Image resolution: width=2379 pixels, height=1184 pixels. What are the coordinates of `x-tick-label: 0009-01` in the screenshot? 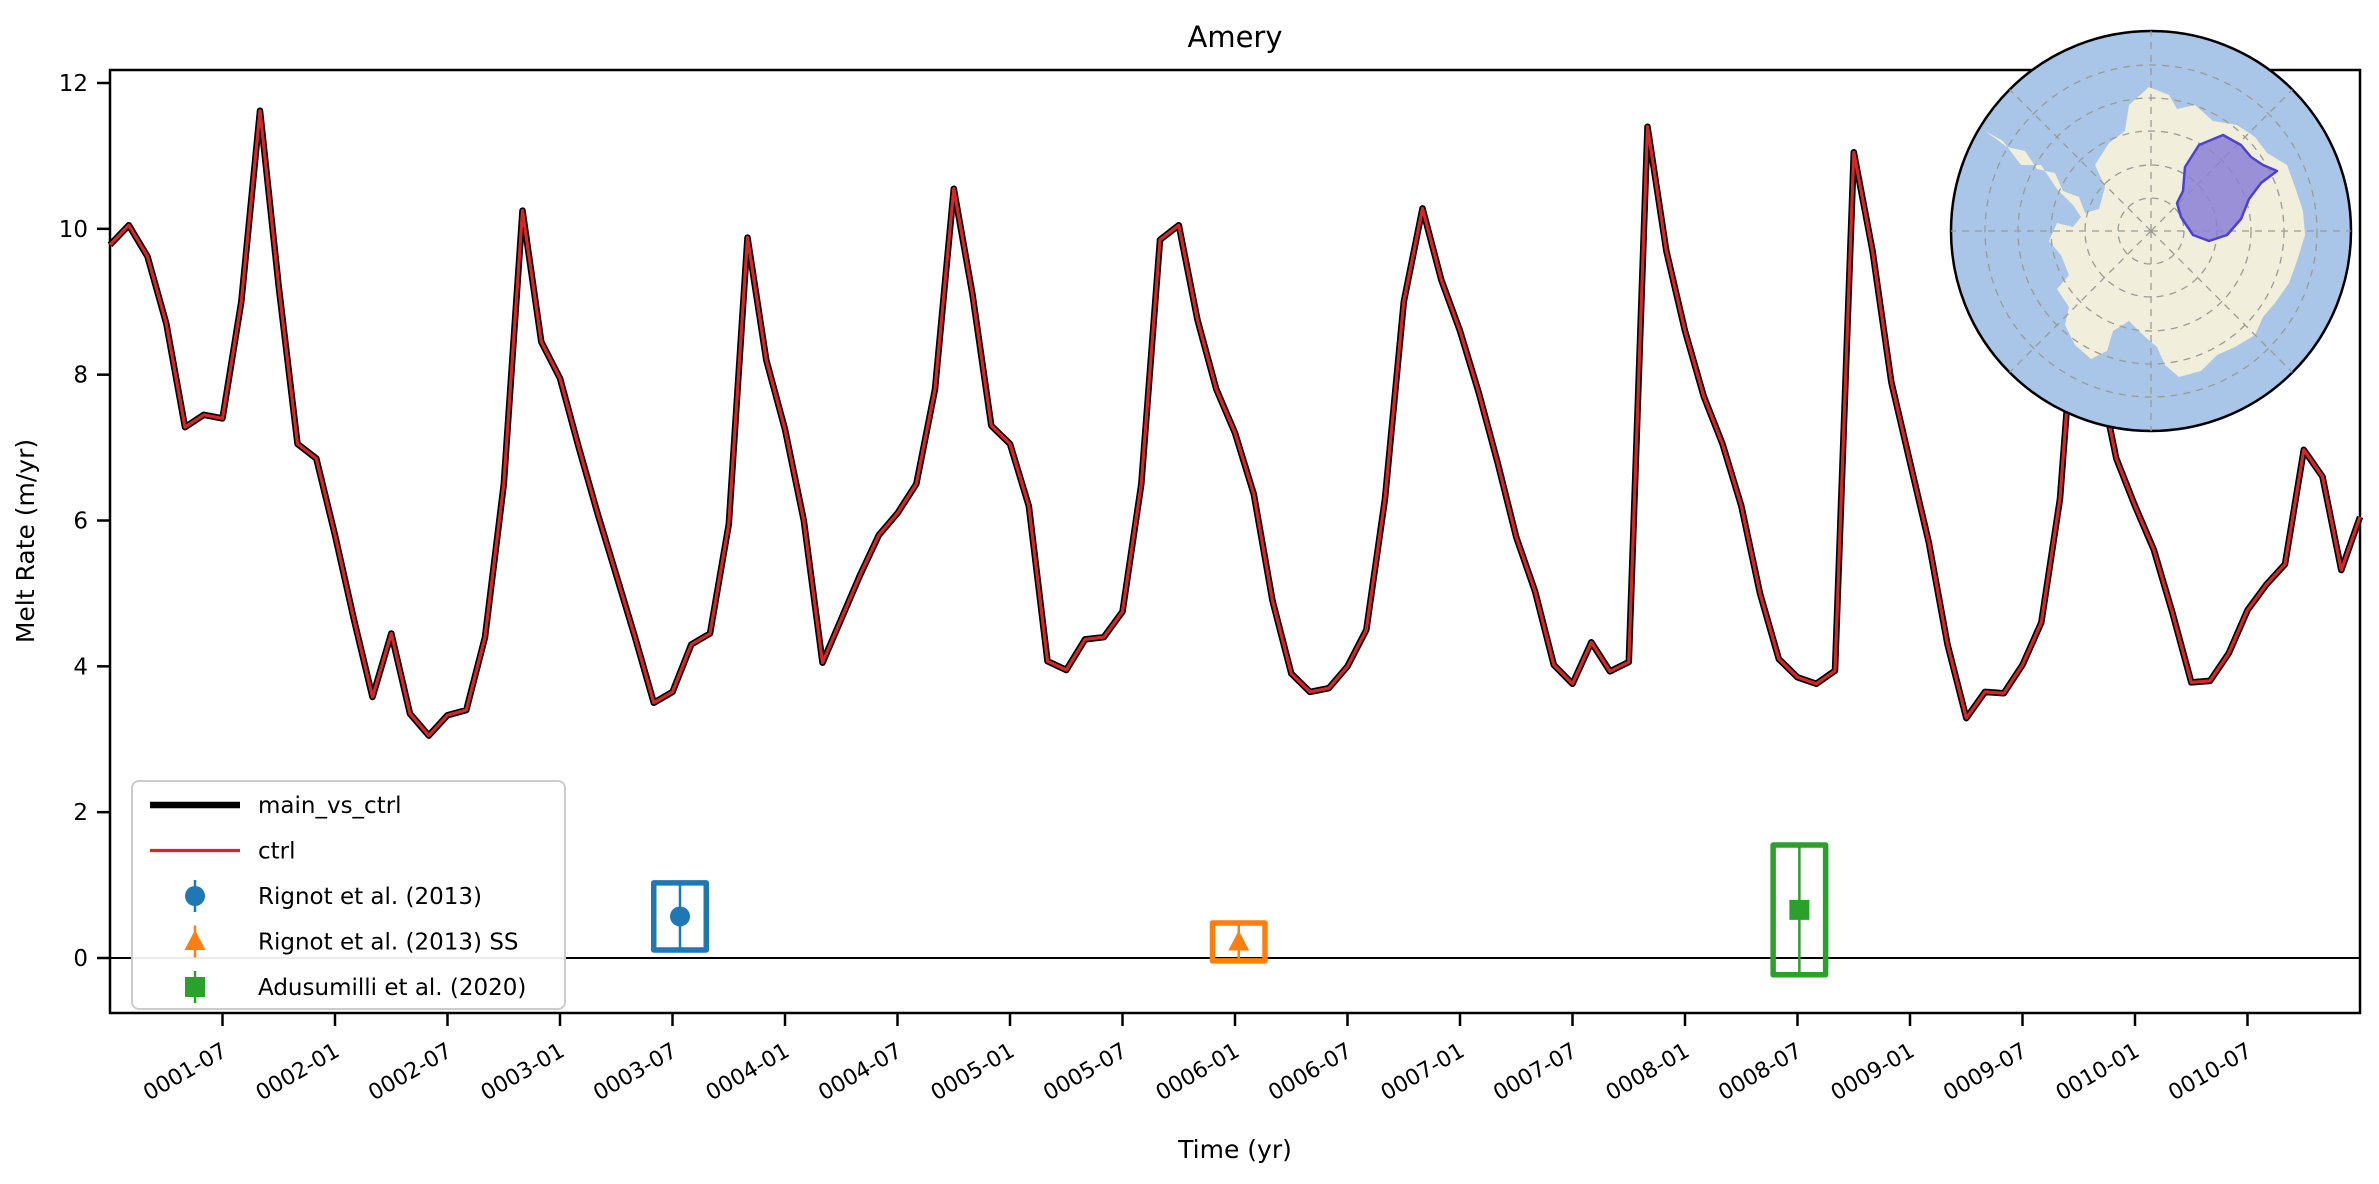 It's located at (1873, 1073).